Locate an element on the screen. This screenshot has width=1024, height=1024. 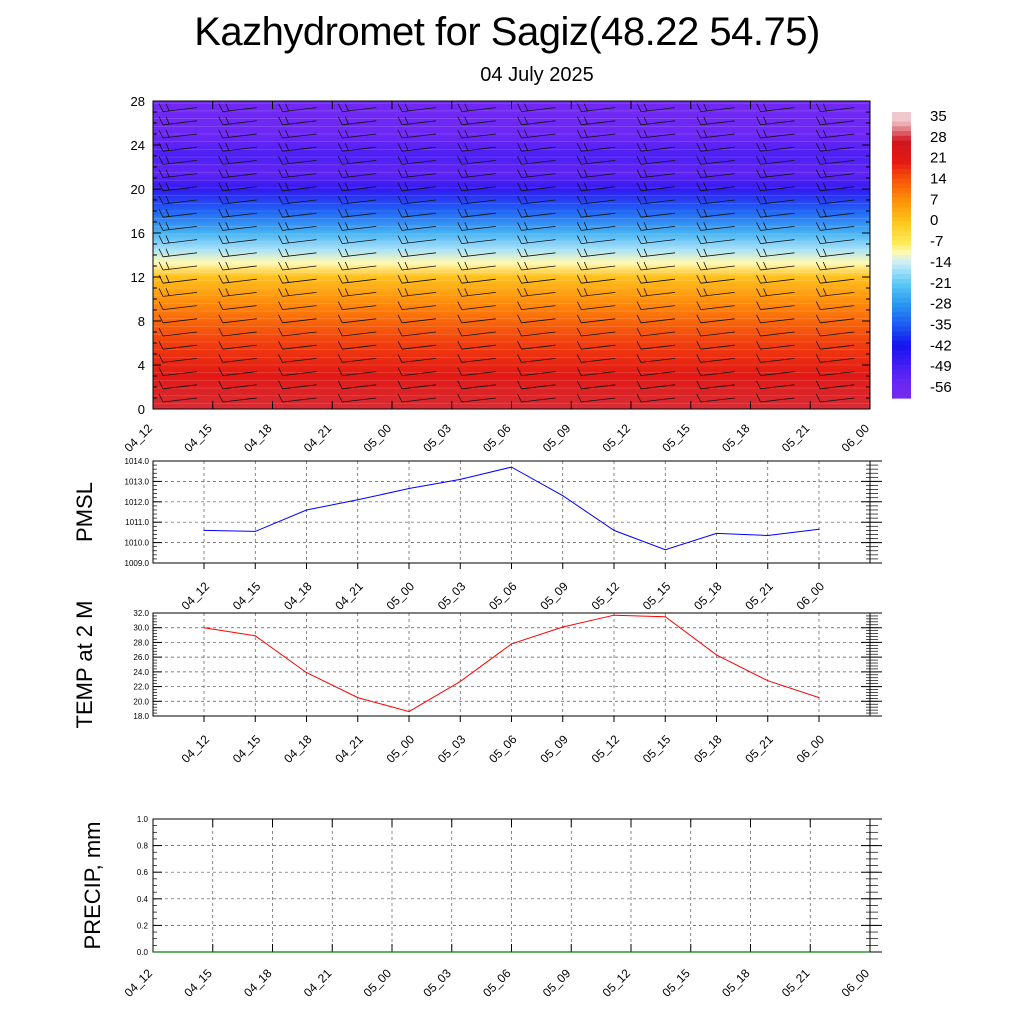
colorbar-label: 21 is located at coordinates (938, 158).